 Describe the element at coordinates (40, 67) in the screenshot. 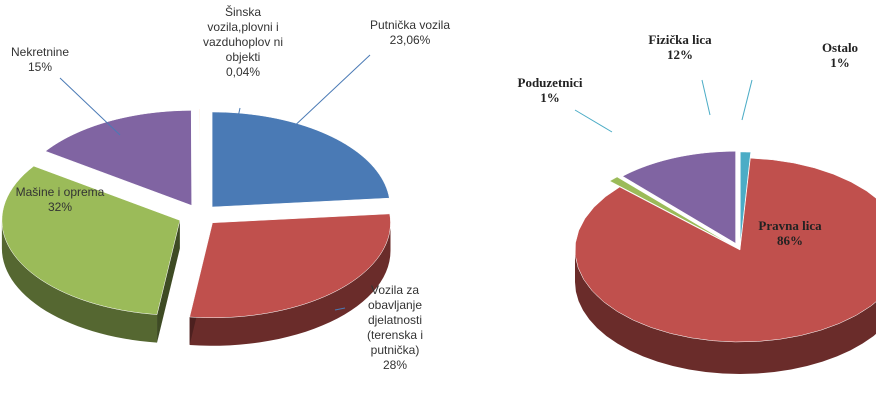

I see `value-label: 15%` at that location.